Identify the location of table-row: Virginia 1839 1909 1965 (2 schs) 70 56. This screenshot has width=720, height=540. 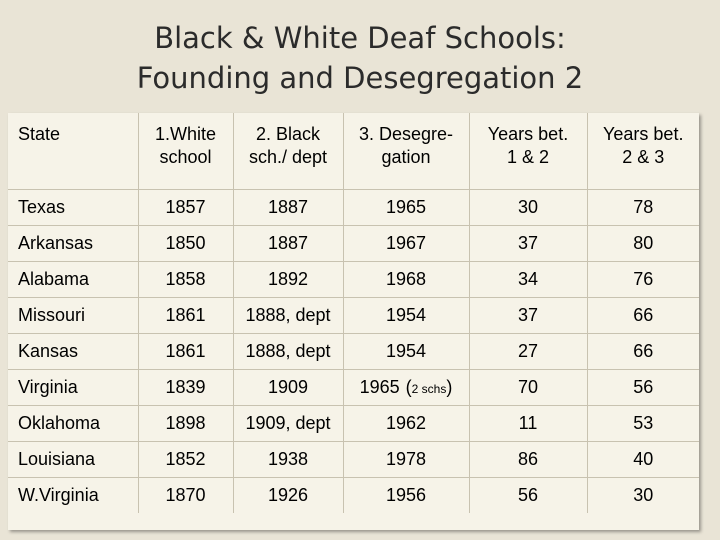
(353, 387).